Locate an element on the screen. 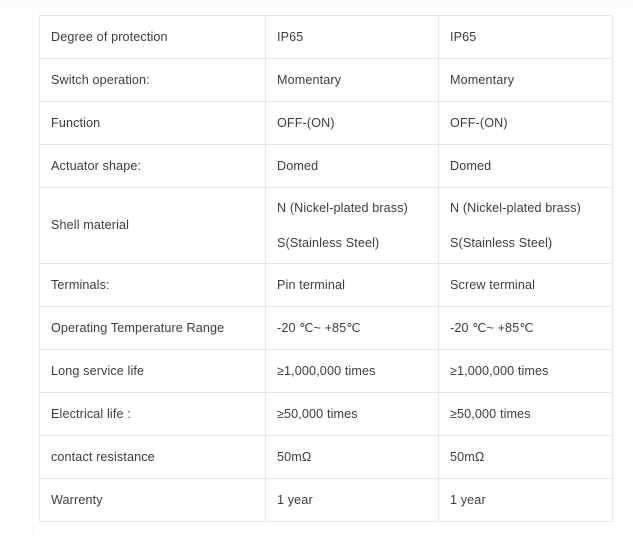 The height and width of the screenshot is (536, 633). row-label-cell: Warrenty is located at coordinates (152, 500).